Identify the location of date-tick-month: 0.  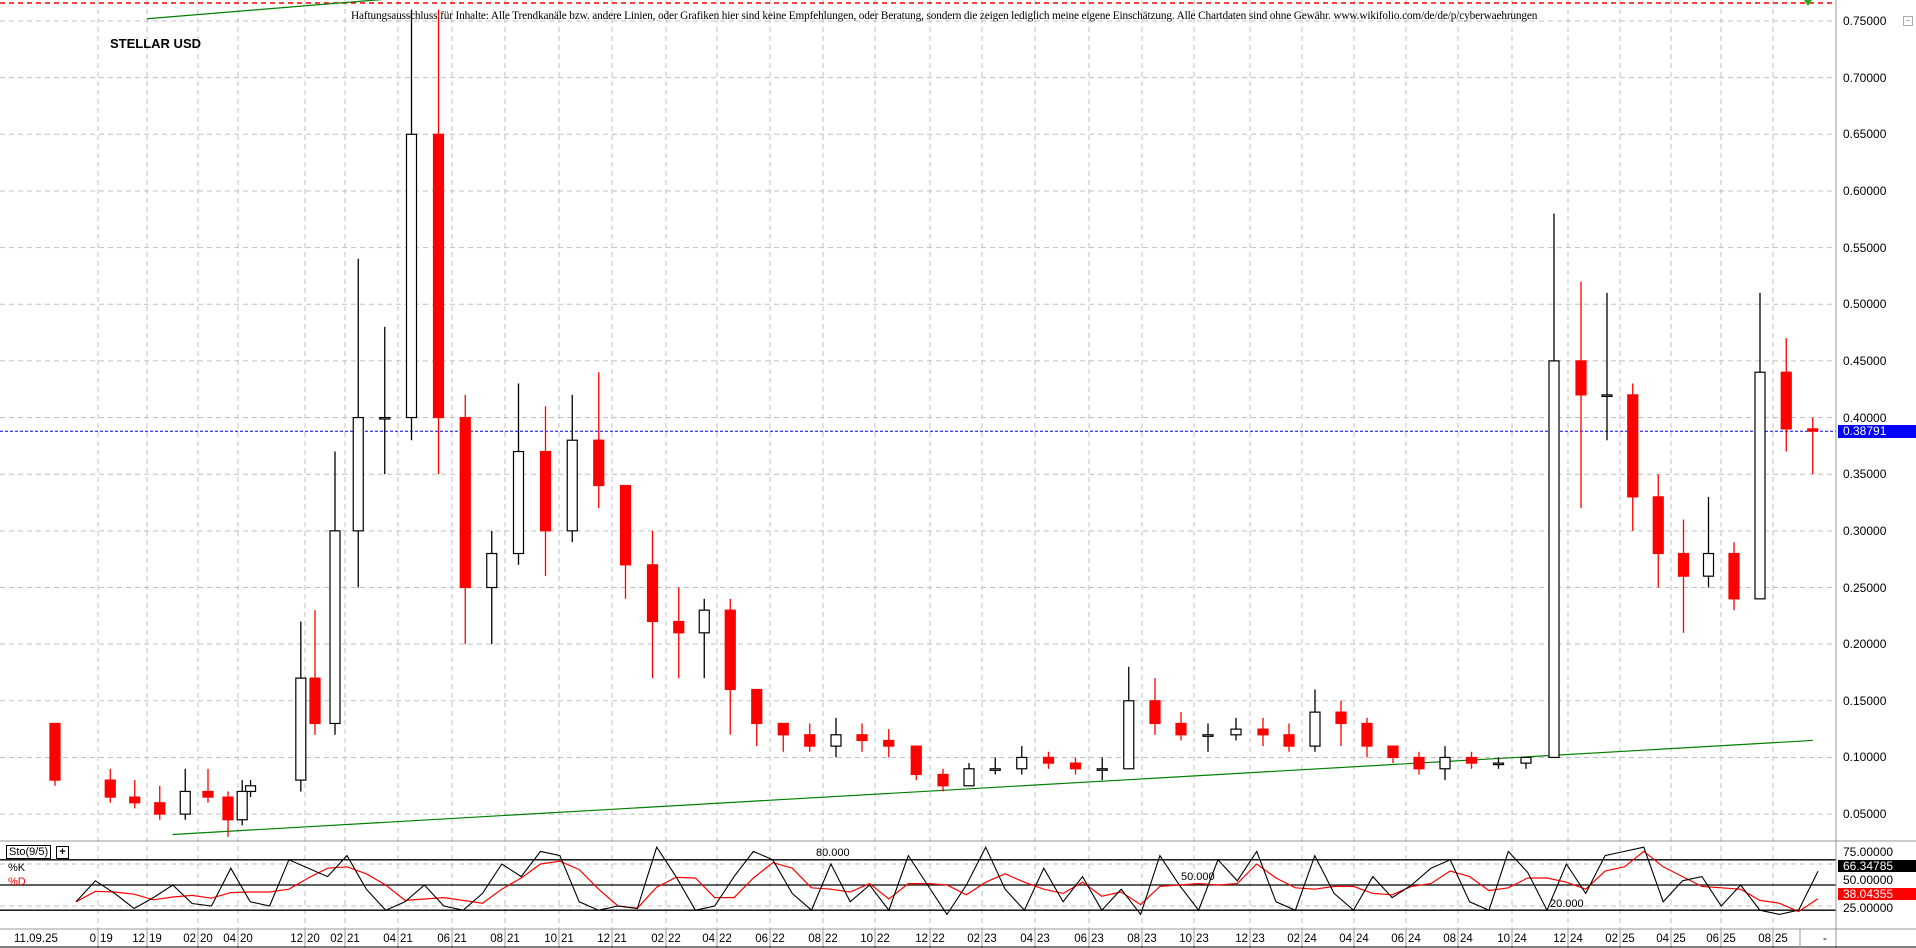
(92, 939).